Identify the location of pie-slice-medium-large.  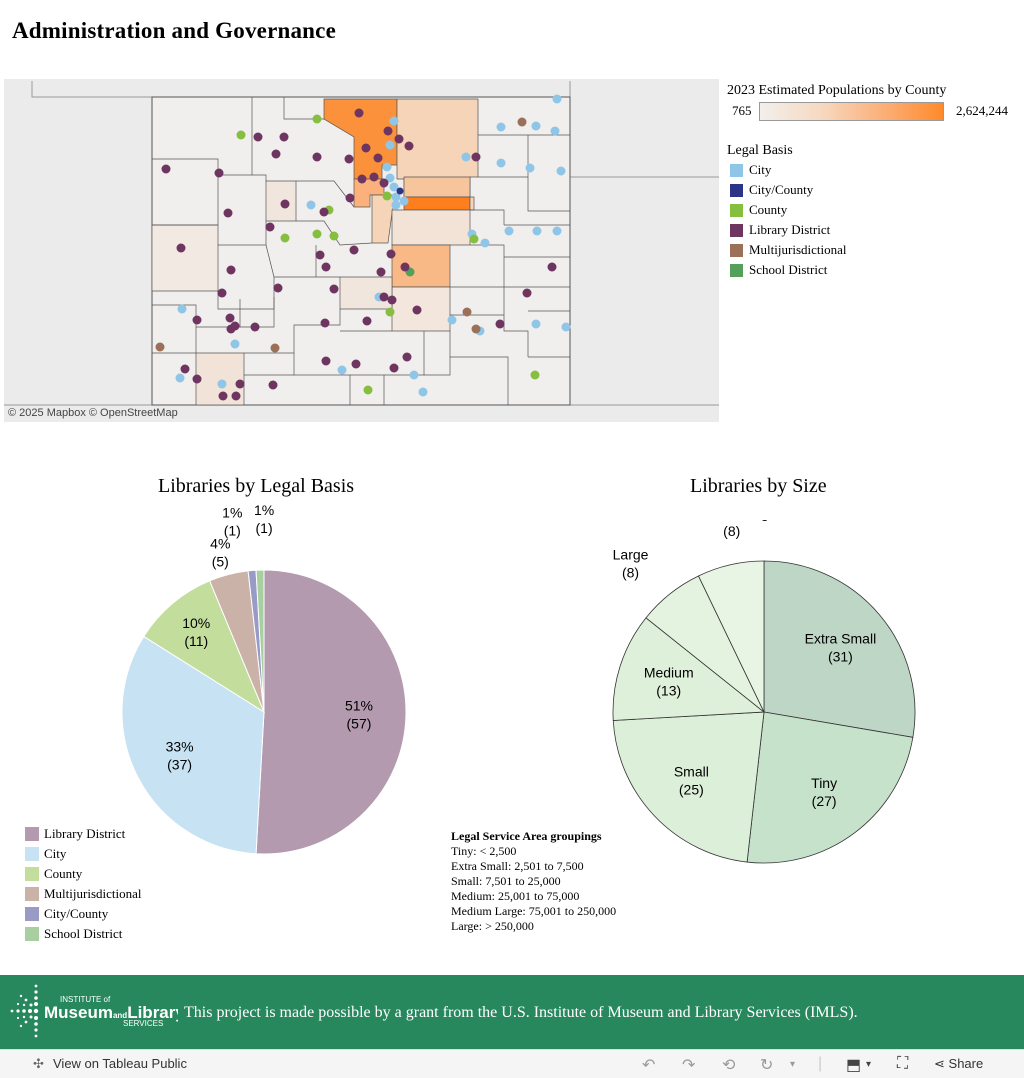
(731, 636).